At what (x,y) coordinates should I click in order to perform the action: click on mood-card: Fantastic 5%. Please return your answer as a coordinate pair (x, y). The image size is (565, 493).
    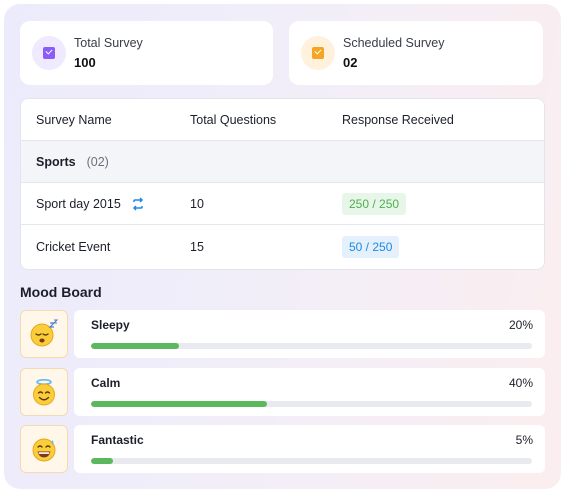
    Looking at the image, I should click on (309, 449).